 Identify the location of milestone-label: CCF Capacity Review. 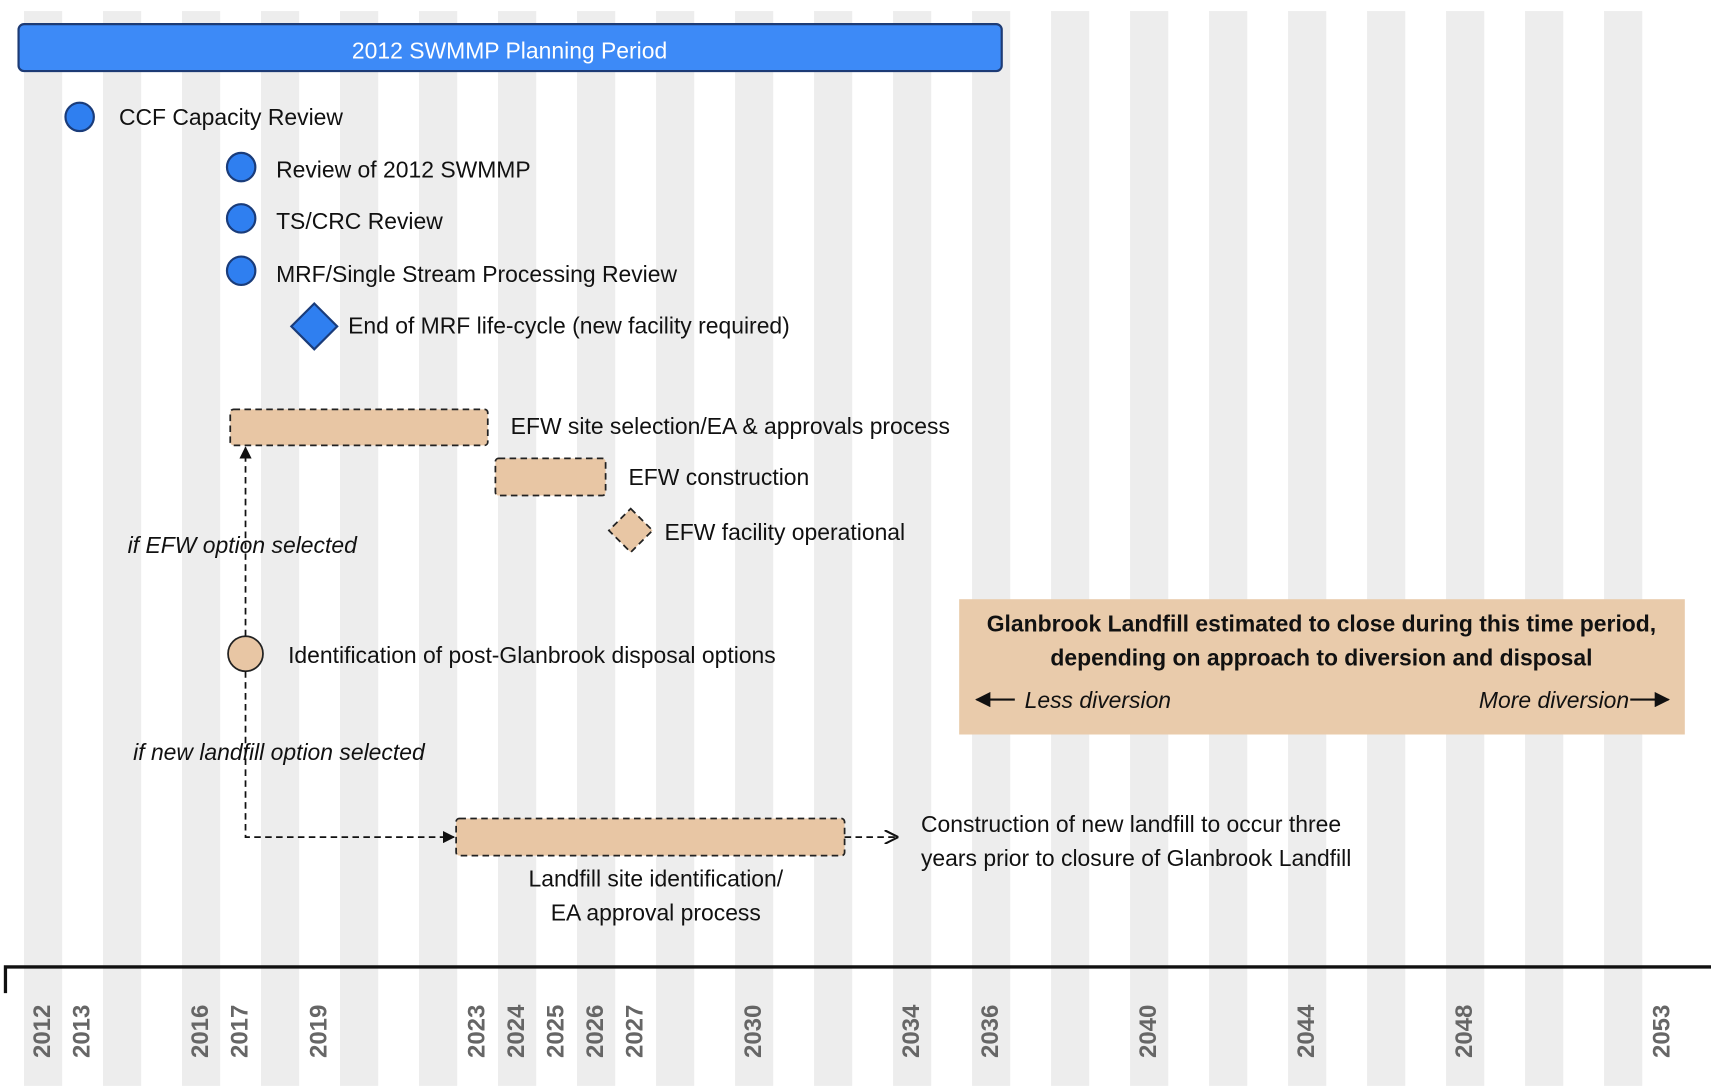
(231, 117).